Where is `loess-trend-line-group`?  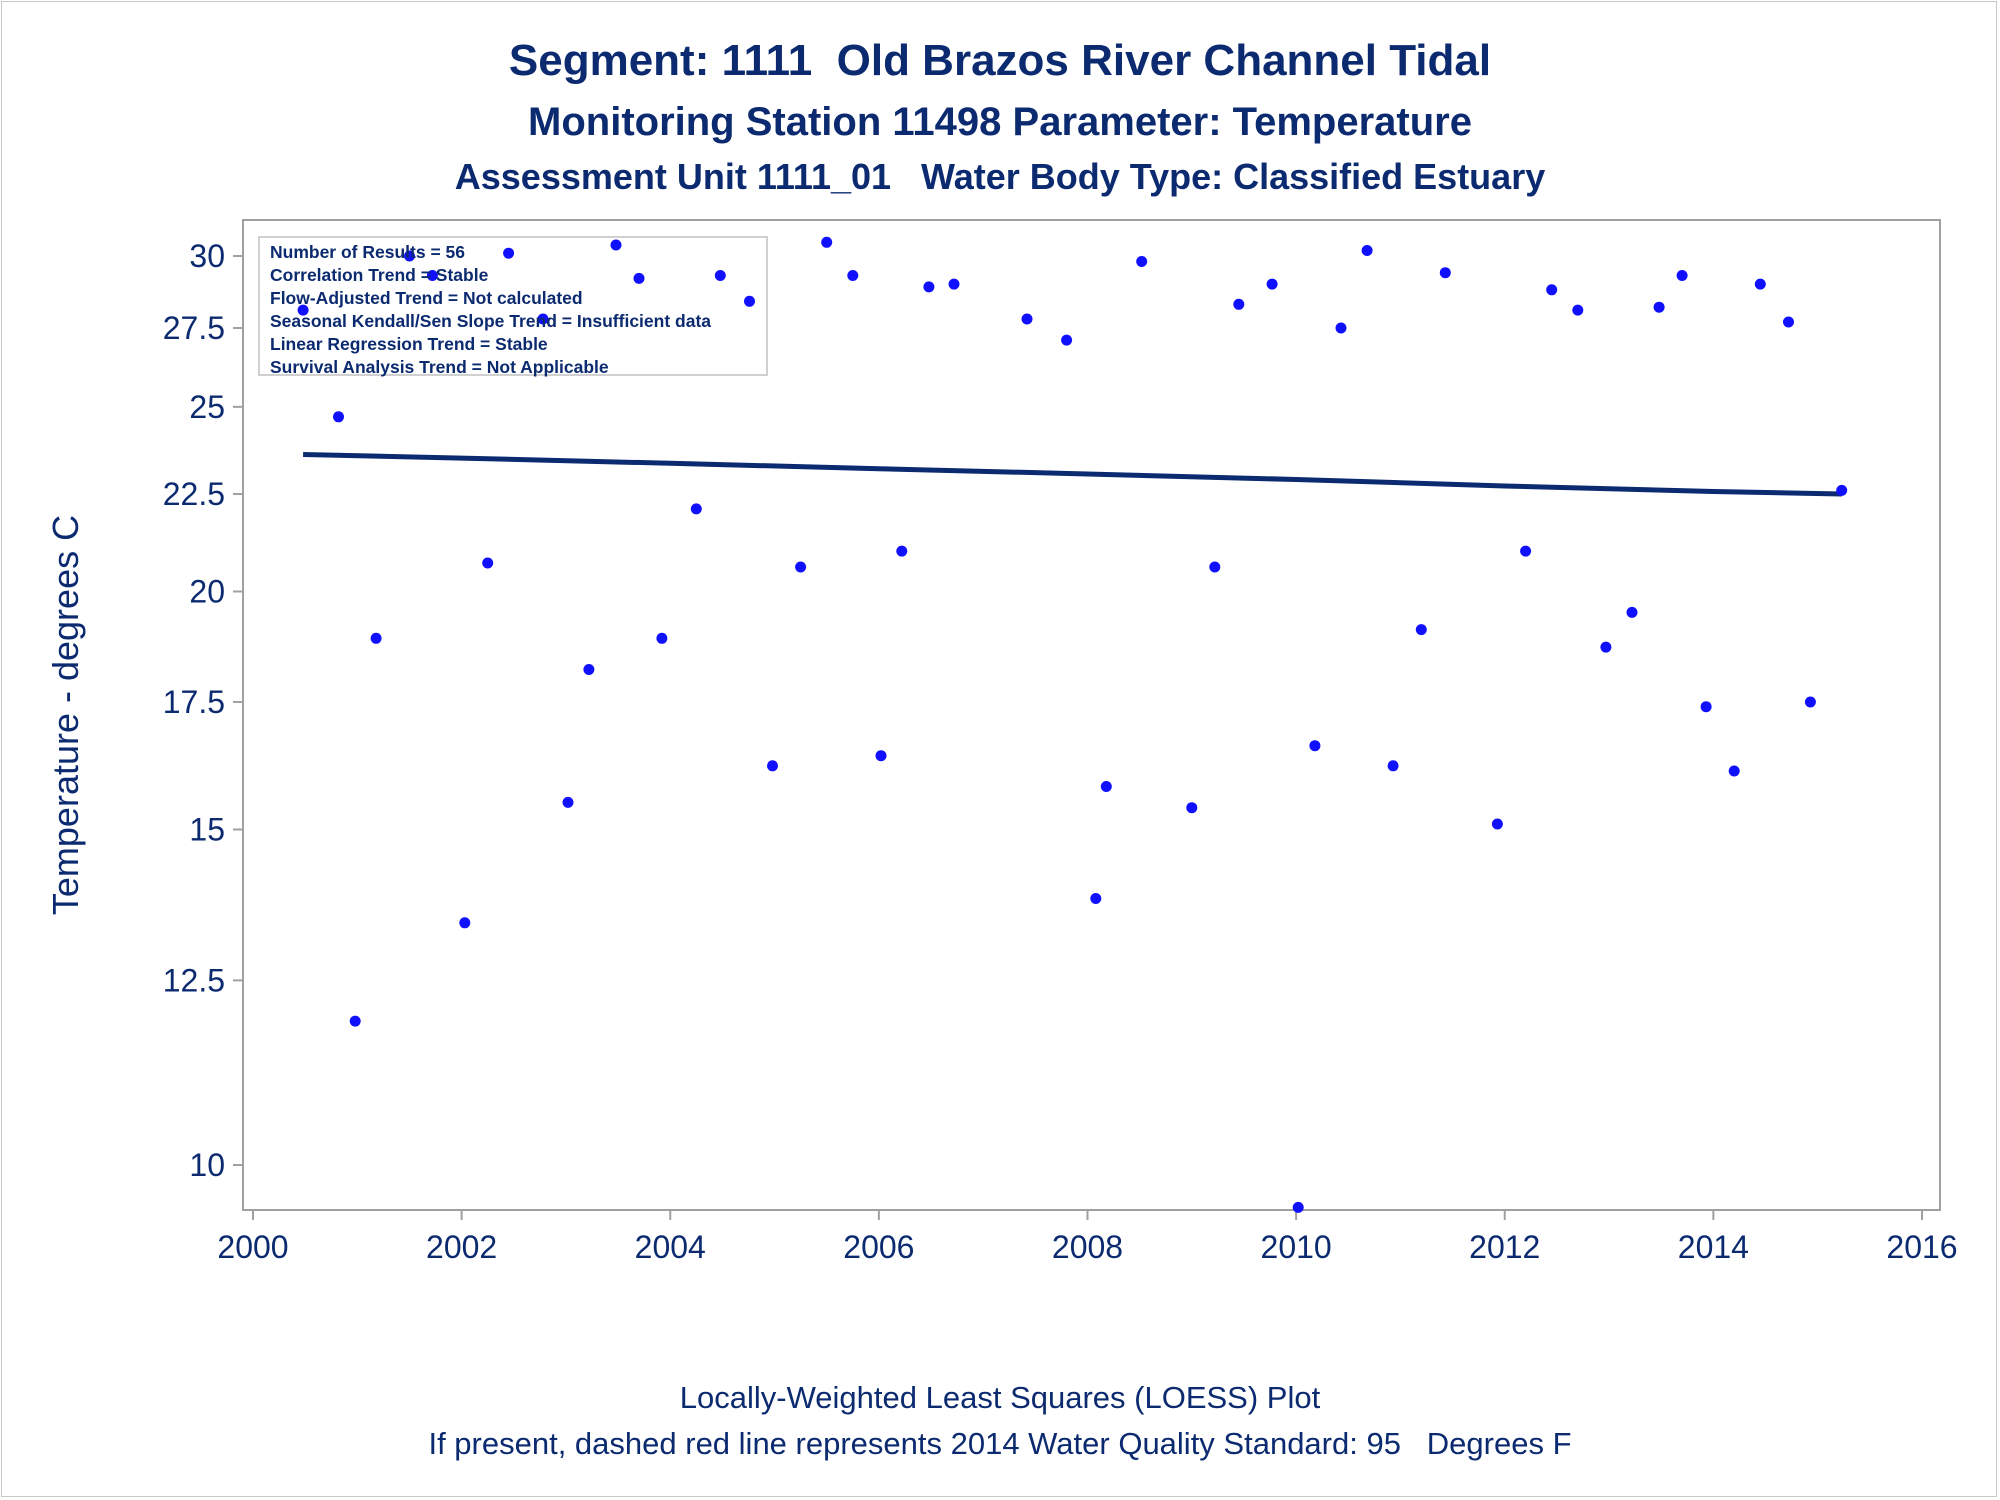
loess-trend-line-group is located at coordinates (1072, 474).